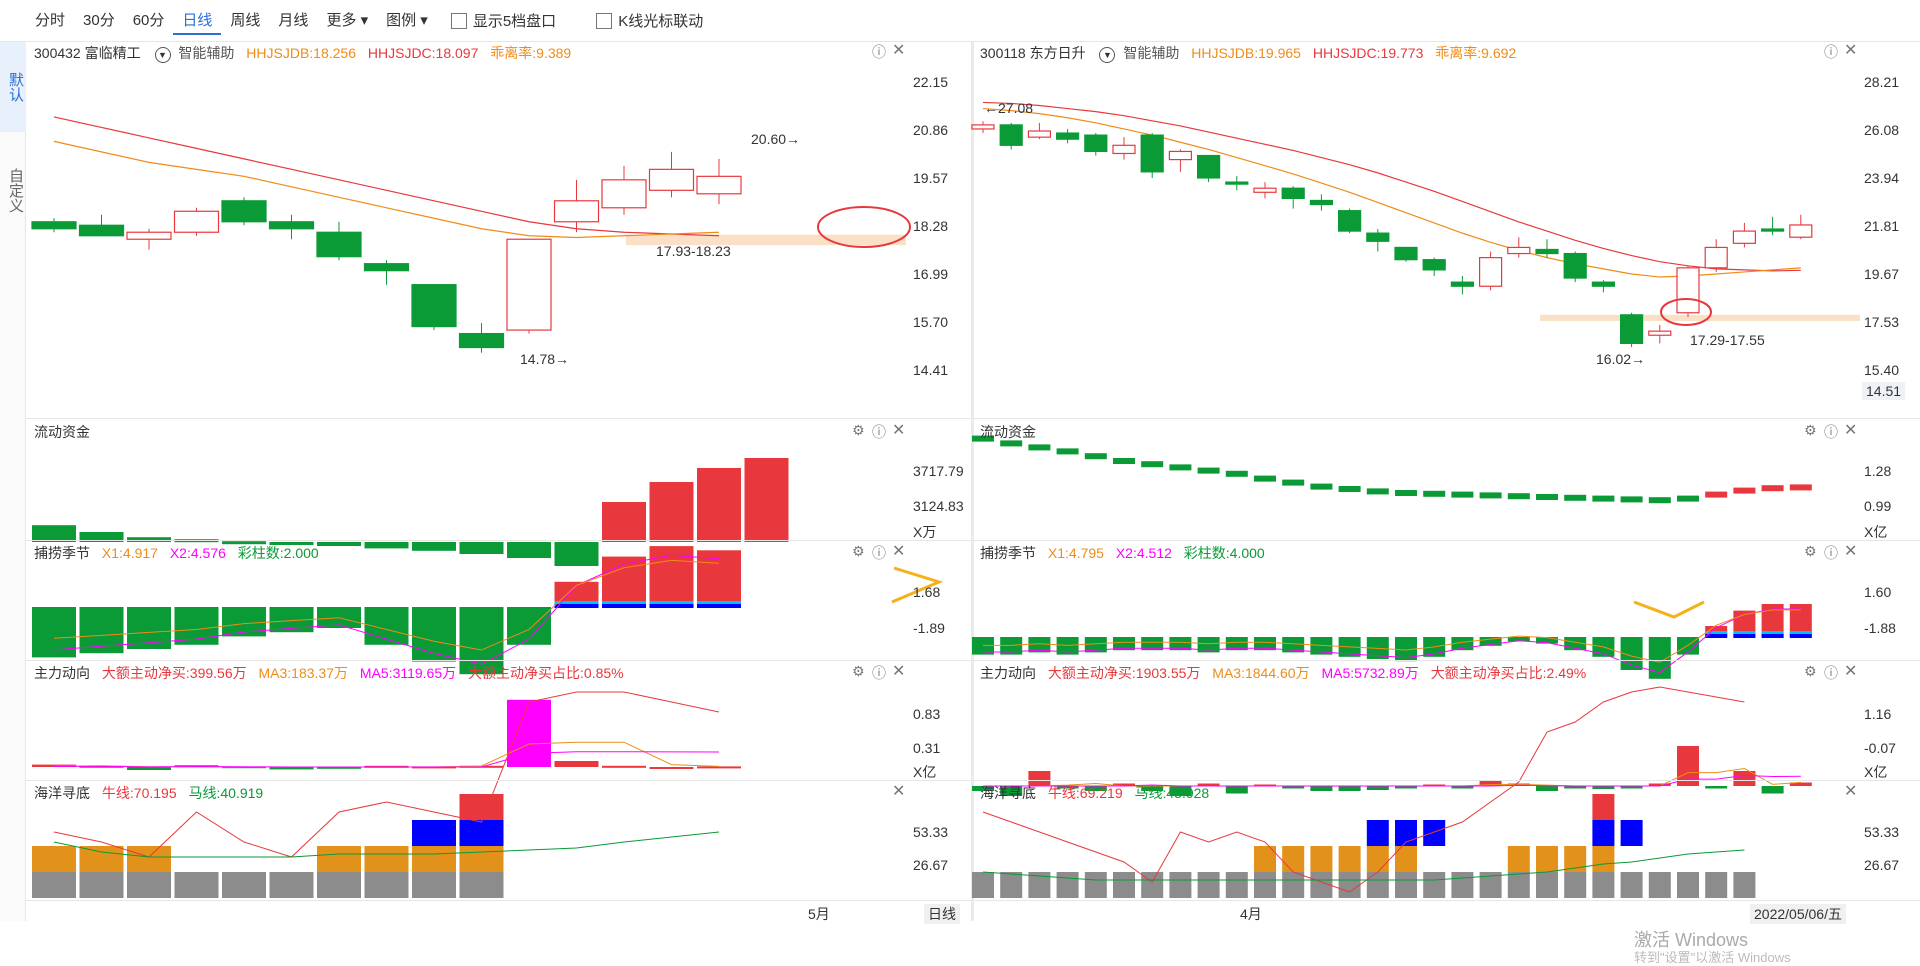 This screenshot has width=1920, height=966. I want to click on flow-ma3-line, so click(386, 754).